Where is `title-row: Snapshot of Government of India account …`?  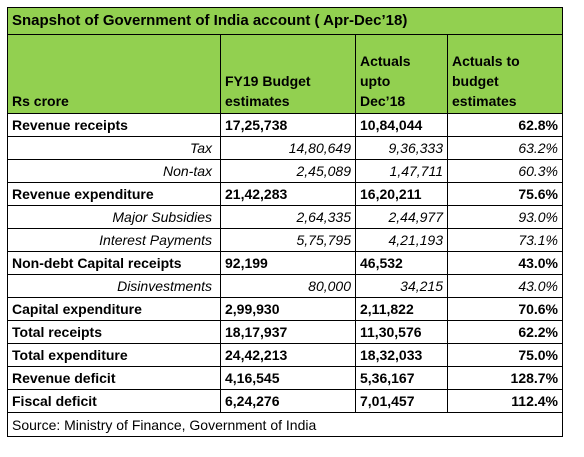
title-row: Snapshot of Government of India account … is located at coordinates (285, 21).